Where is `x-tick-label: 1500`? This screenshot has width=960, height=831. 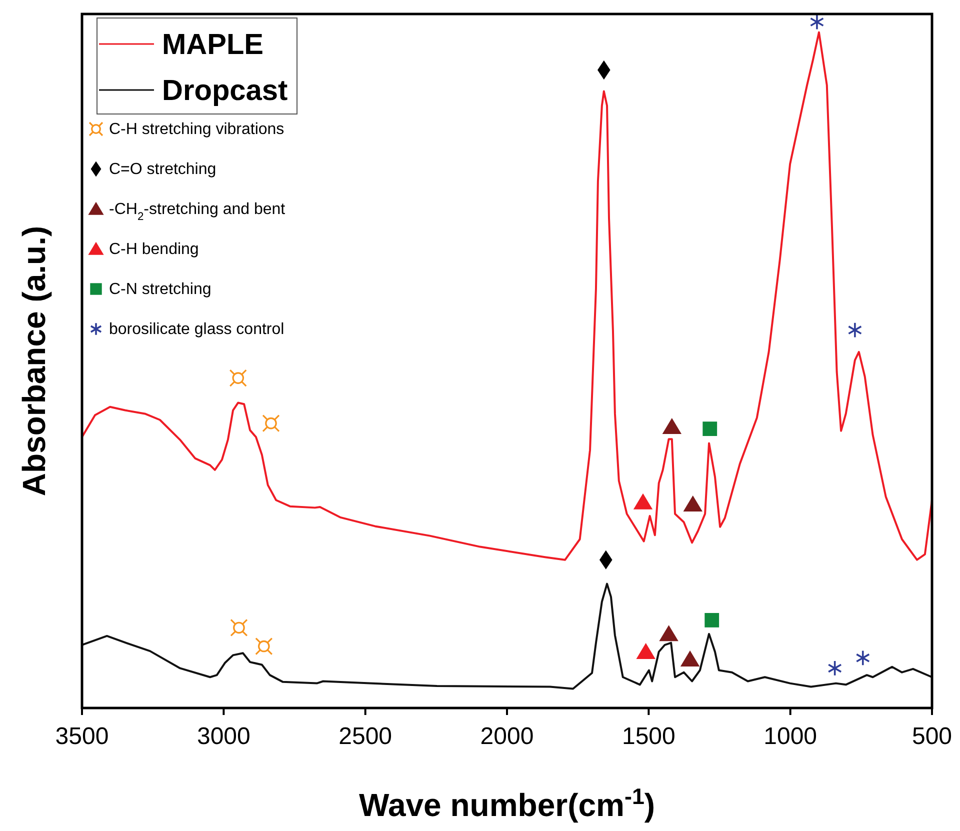 x-tick-label: 1500 is located at coordinates (649, 736).